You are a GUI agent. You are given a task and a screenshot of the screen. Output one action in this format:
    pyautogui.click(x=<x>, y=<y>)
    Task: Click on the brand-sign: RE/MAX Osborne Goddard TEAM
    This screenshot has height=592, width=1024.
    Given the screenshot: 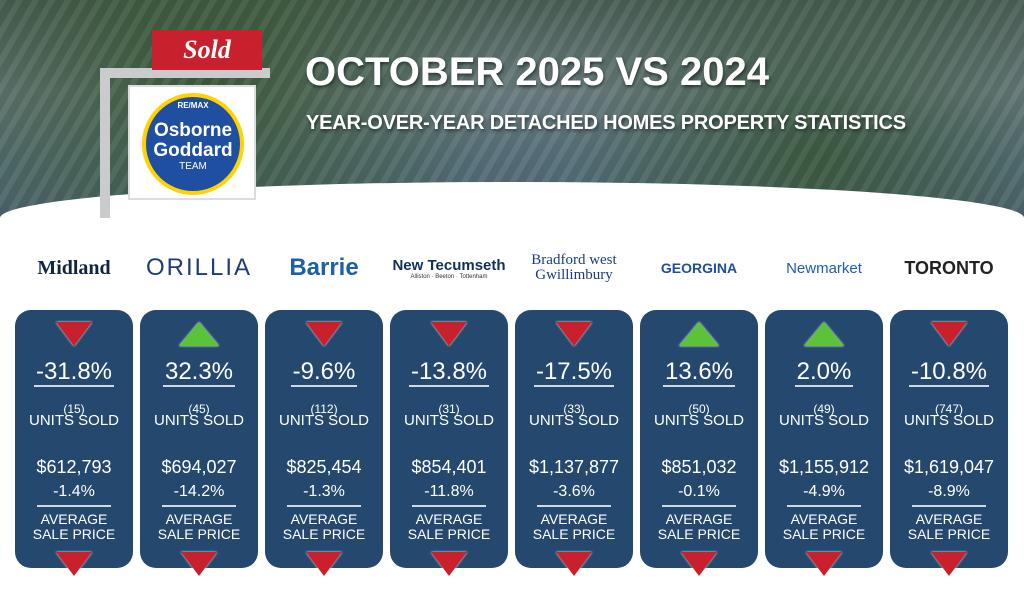 What is the action you would take?
    pyautogui.click(x=192, y=142)
    